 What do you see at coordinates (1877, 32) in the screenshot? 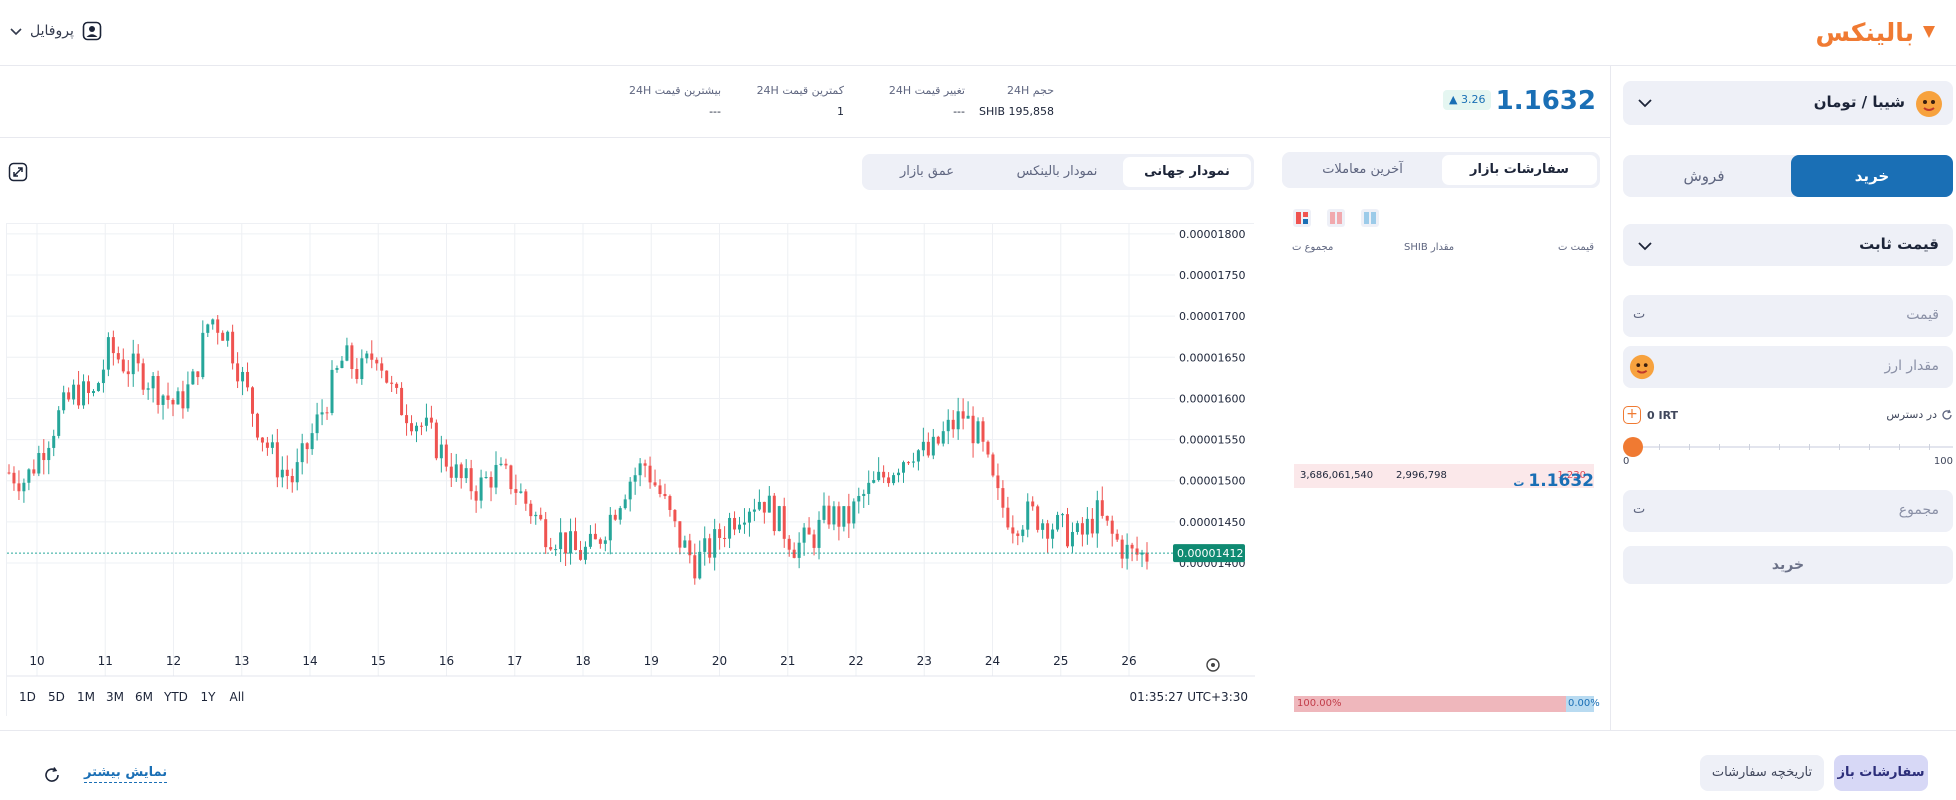
I see `logo: بالینکس` at bounding box center [1877, 32].